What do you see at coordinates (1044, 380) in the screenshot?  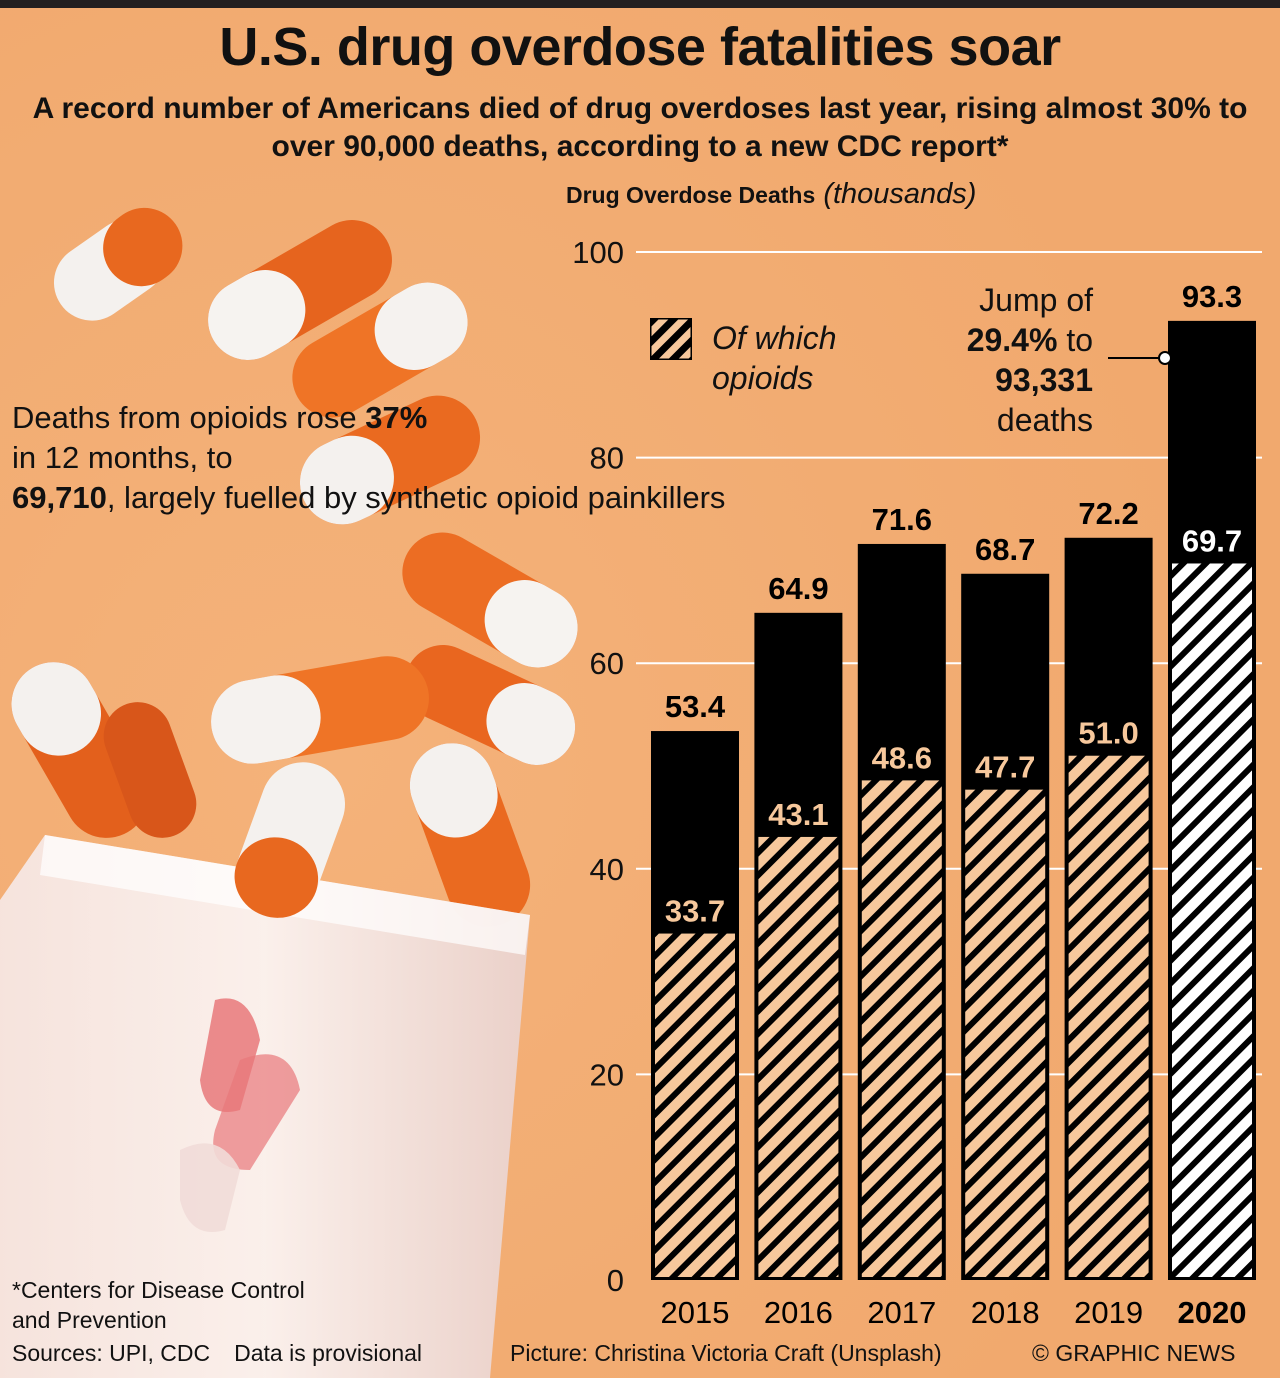 I see `jump-count: 93,331` at bounding box center [1044, 380].